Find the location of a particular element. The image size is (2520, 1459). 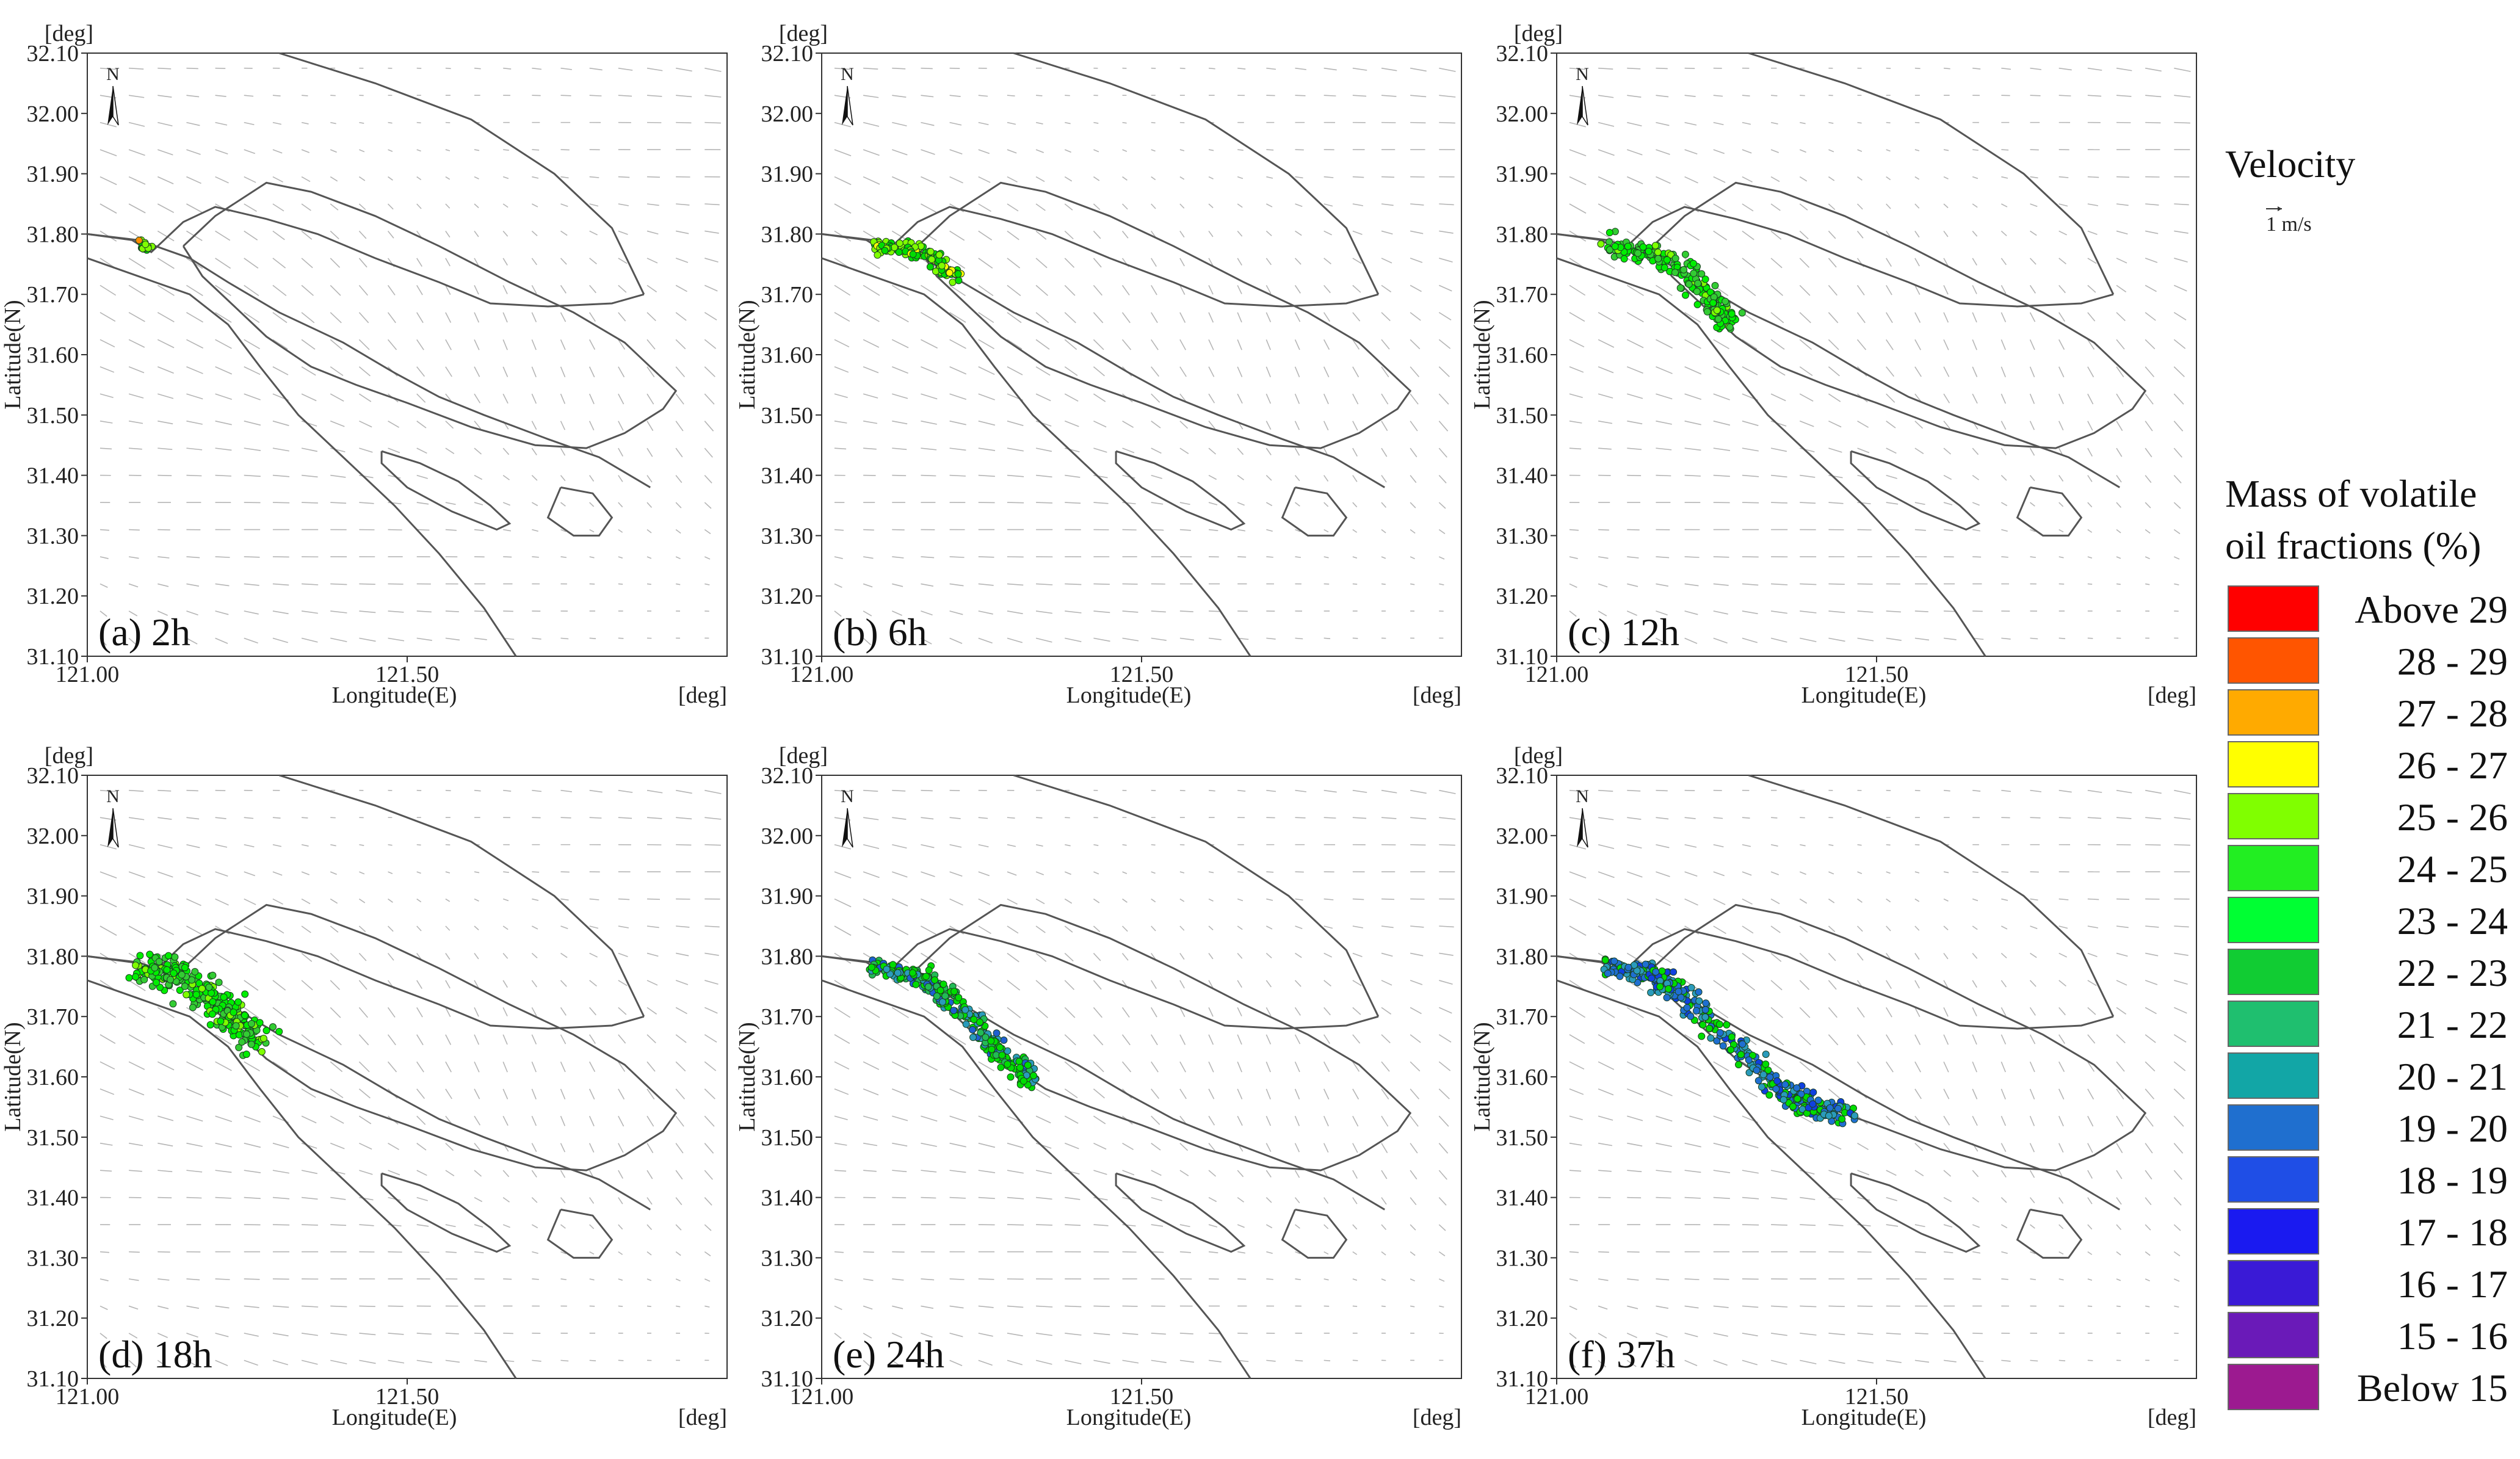

y-tick-label: 31.90 is located at coordinates (53, 897).